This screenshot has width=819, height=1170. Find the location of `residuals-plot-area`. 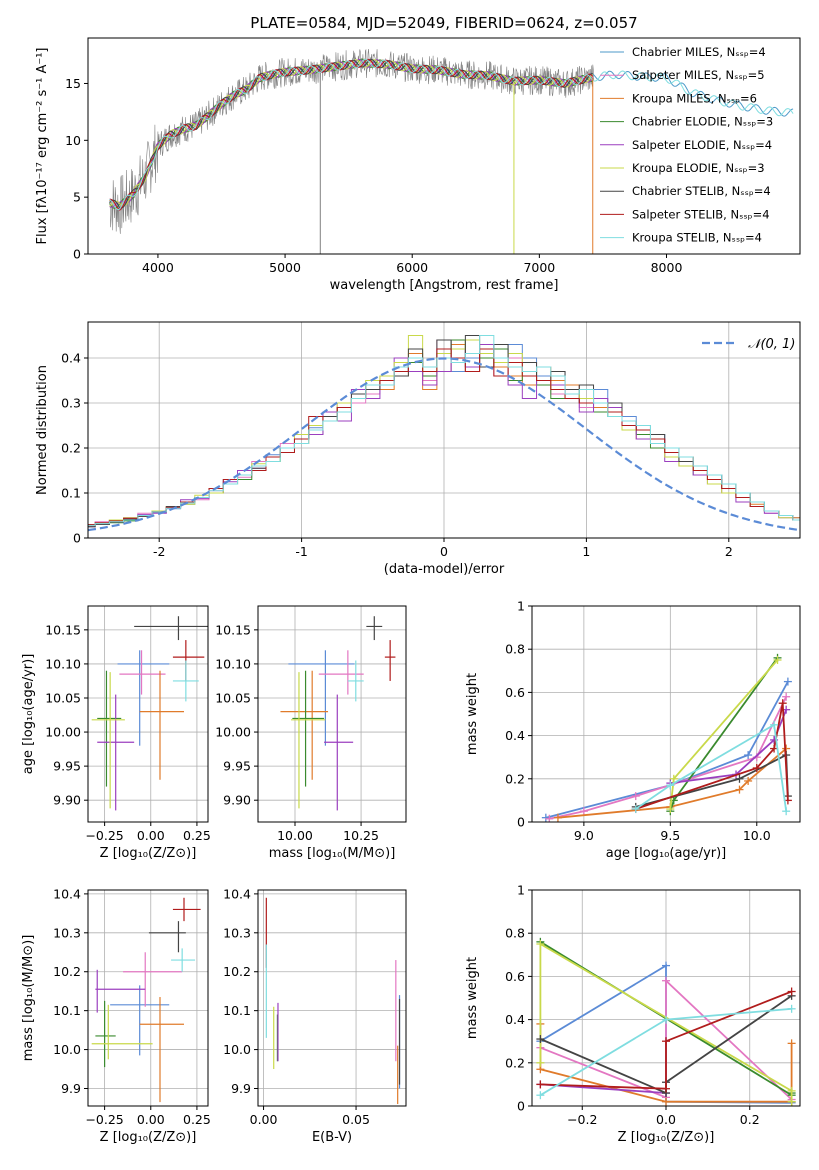

residuals-plot-area is located at coordinates (444, 433).